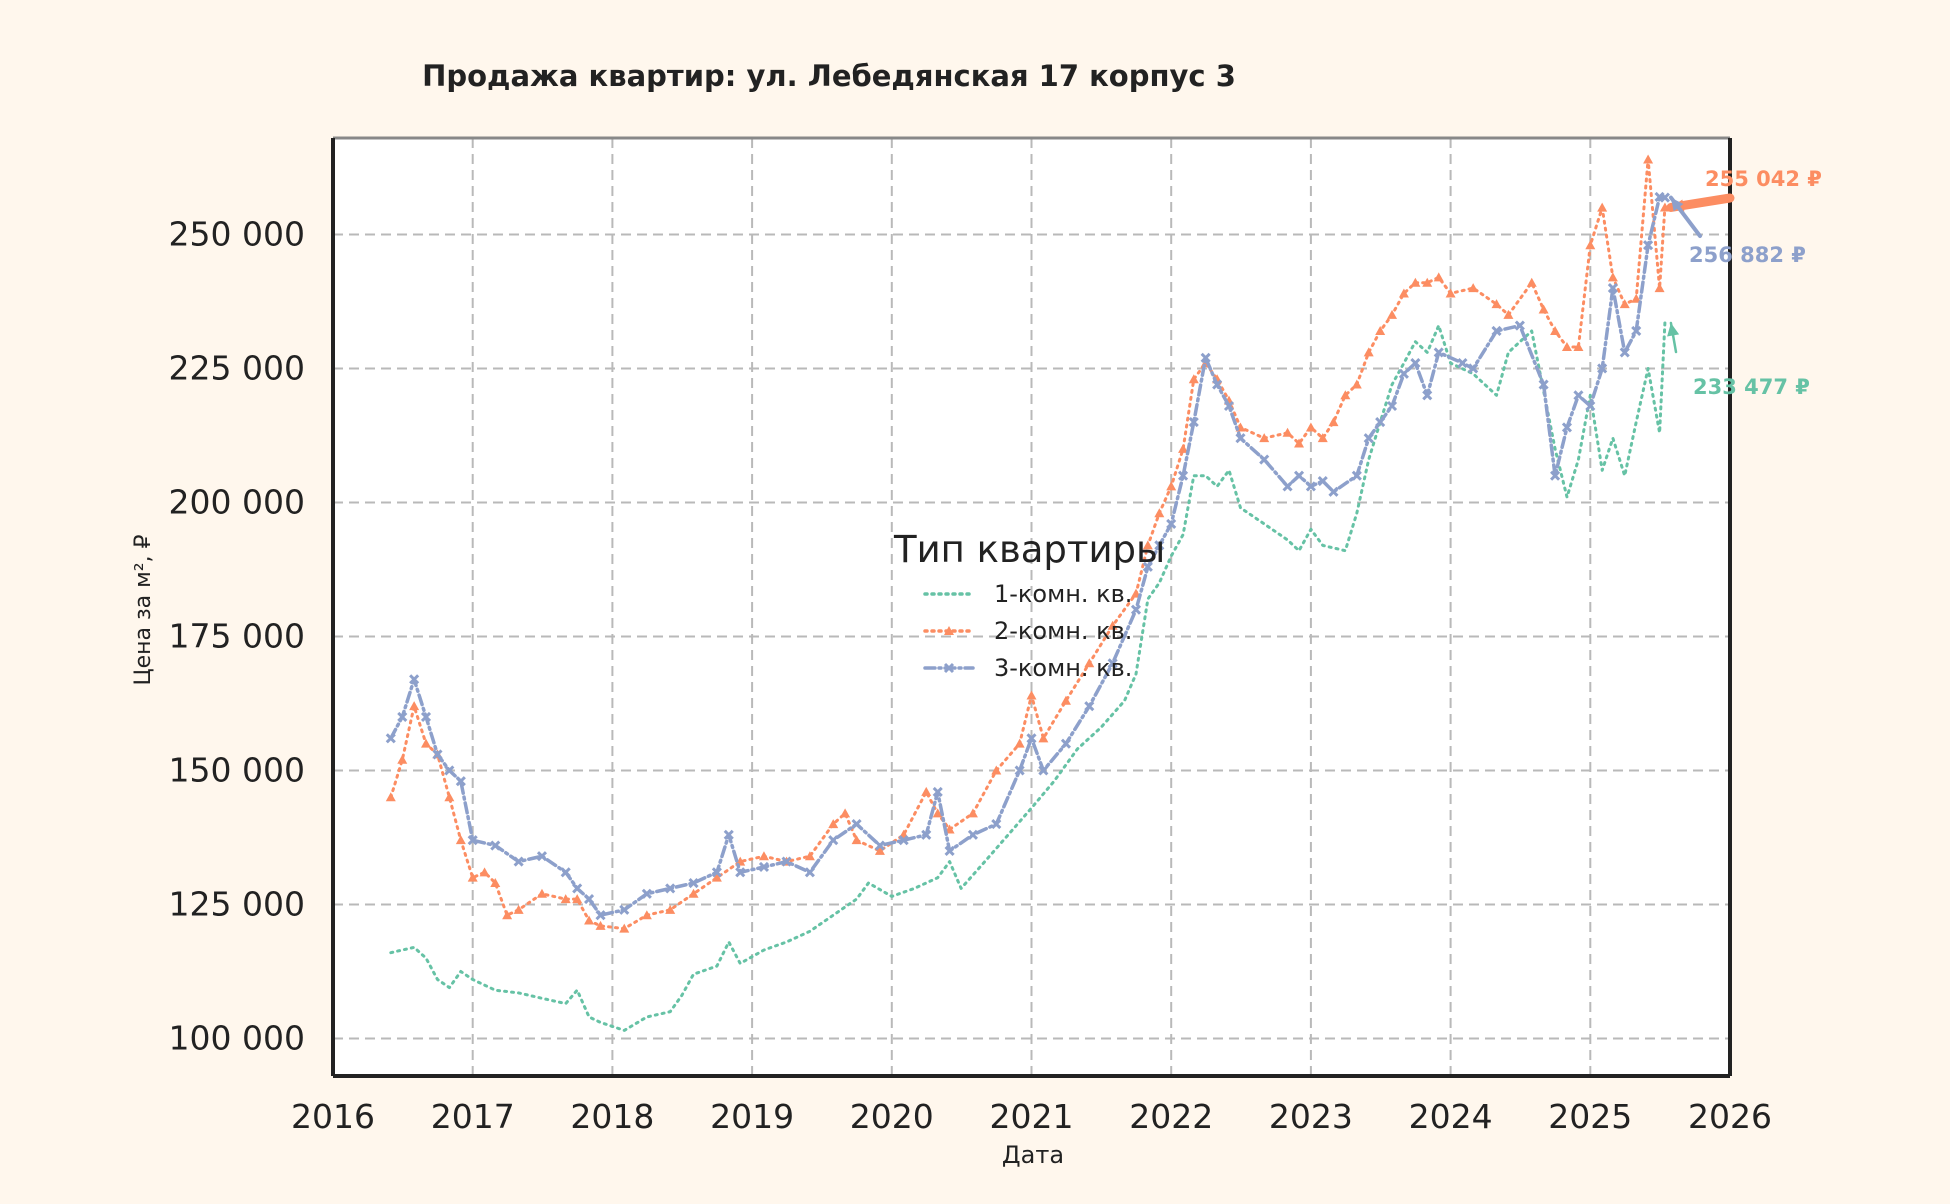 Image resolution: width=1950 pixels, height=1204 pixels. I want to click on legend-item: 2-комн. кв., so click(1027, 631).